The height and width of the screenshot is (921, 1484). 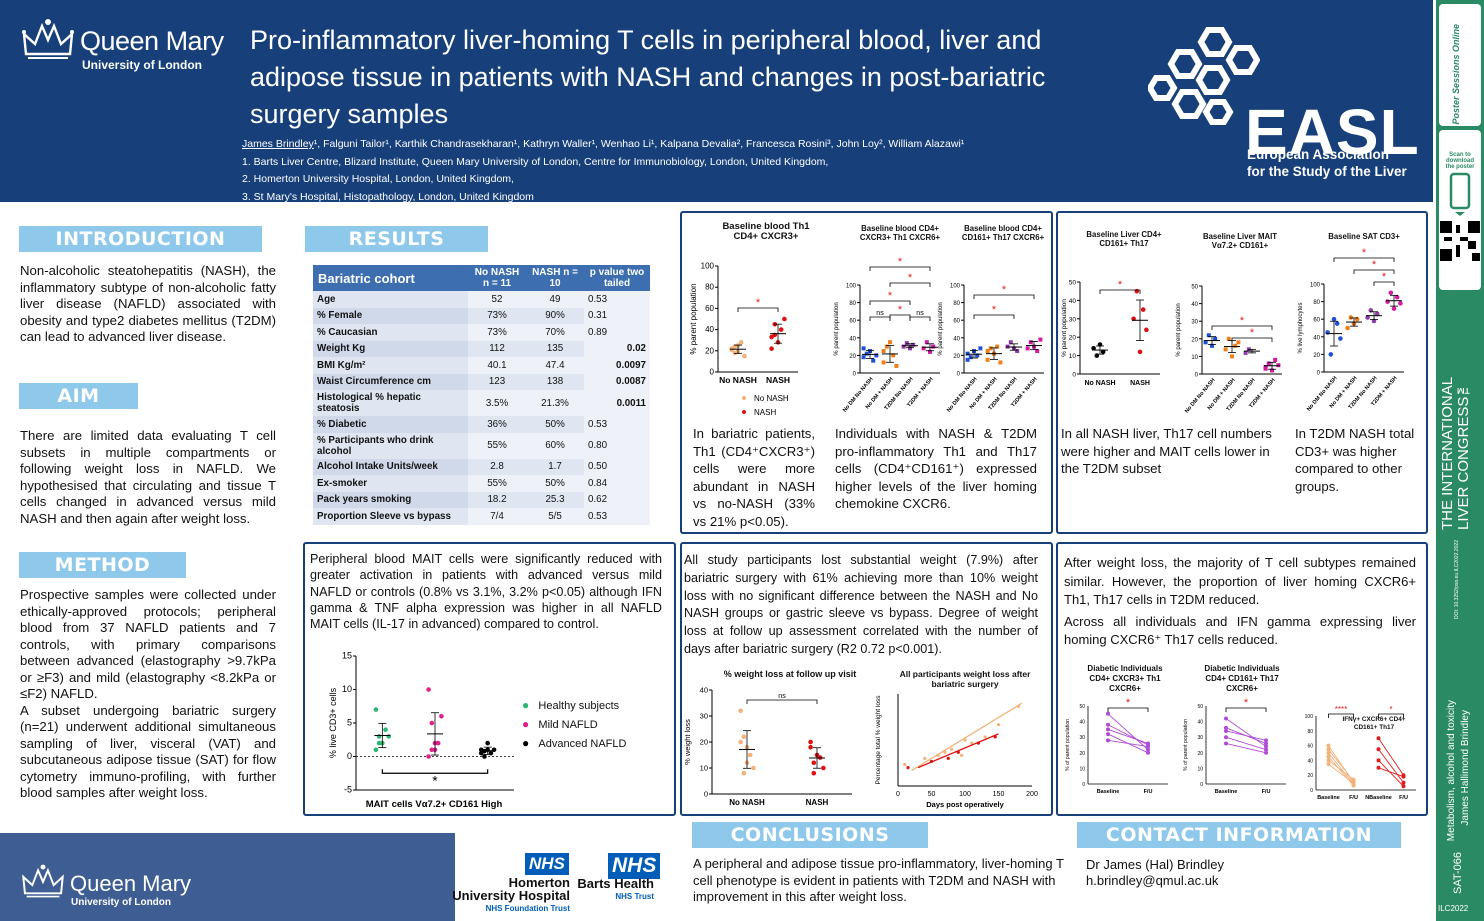 What do you see at coordinates (1456, 74) in the screenshot?
I see `brand-label: Poster Sessions Online` at bounding box center [1456, 74].